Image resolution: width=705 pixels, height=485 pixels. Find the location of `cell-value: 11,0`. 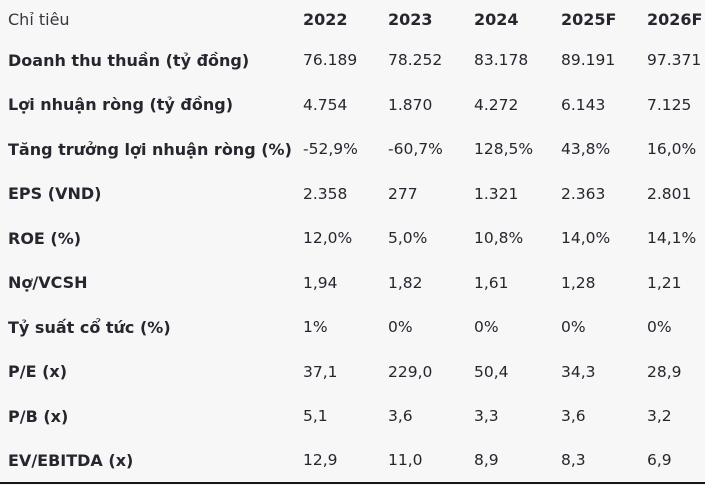

cell-value: 11,0 is located at coordinates (405, 460).